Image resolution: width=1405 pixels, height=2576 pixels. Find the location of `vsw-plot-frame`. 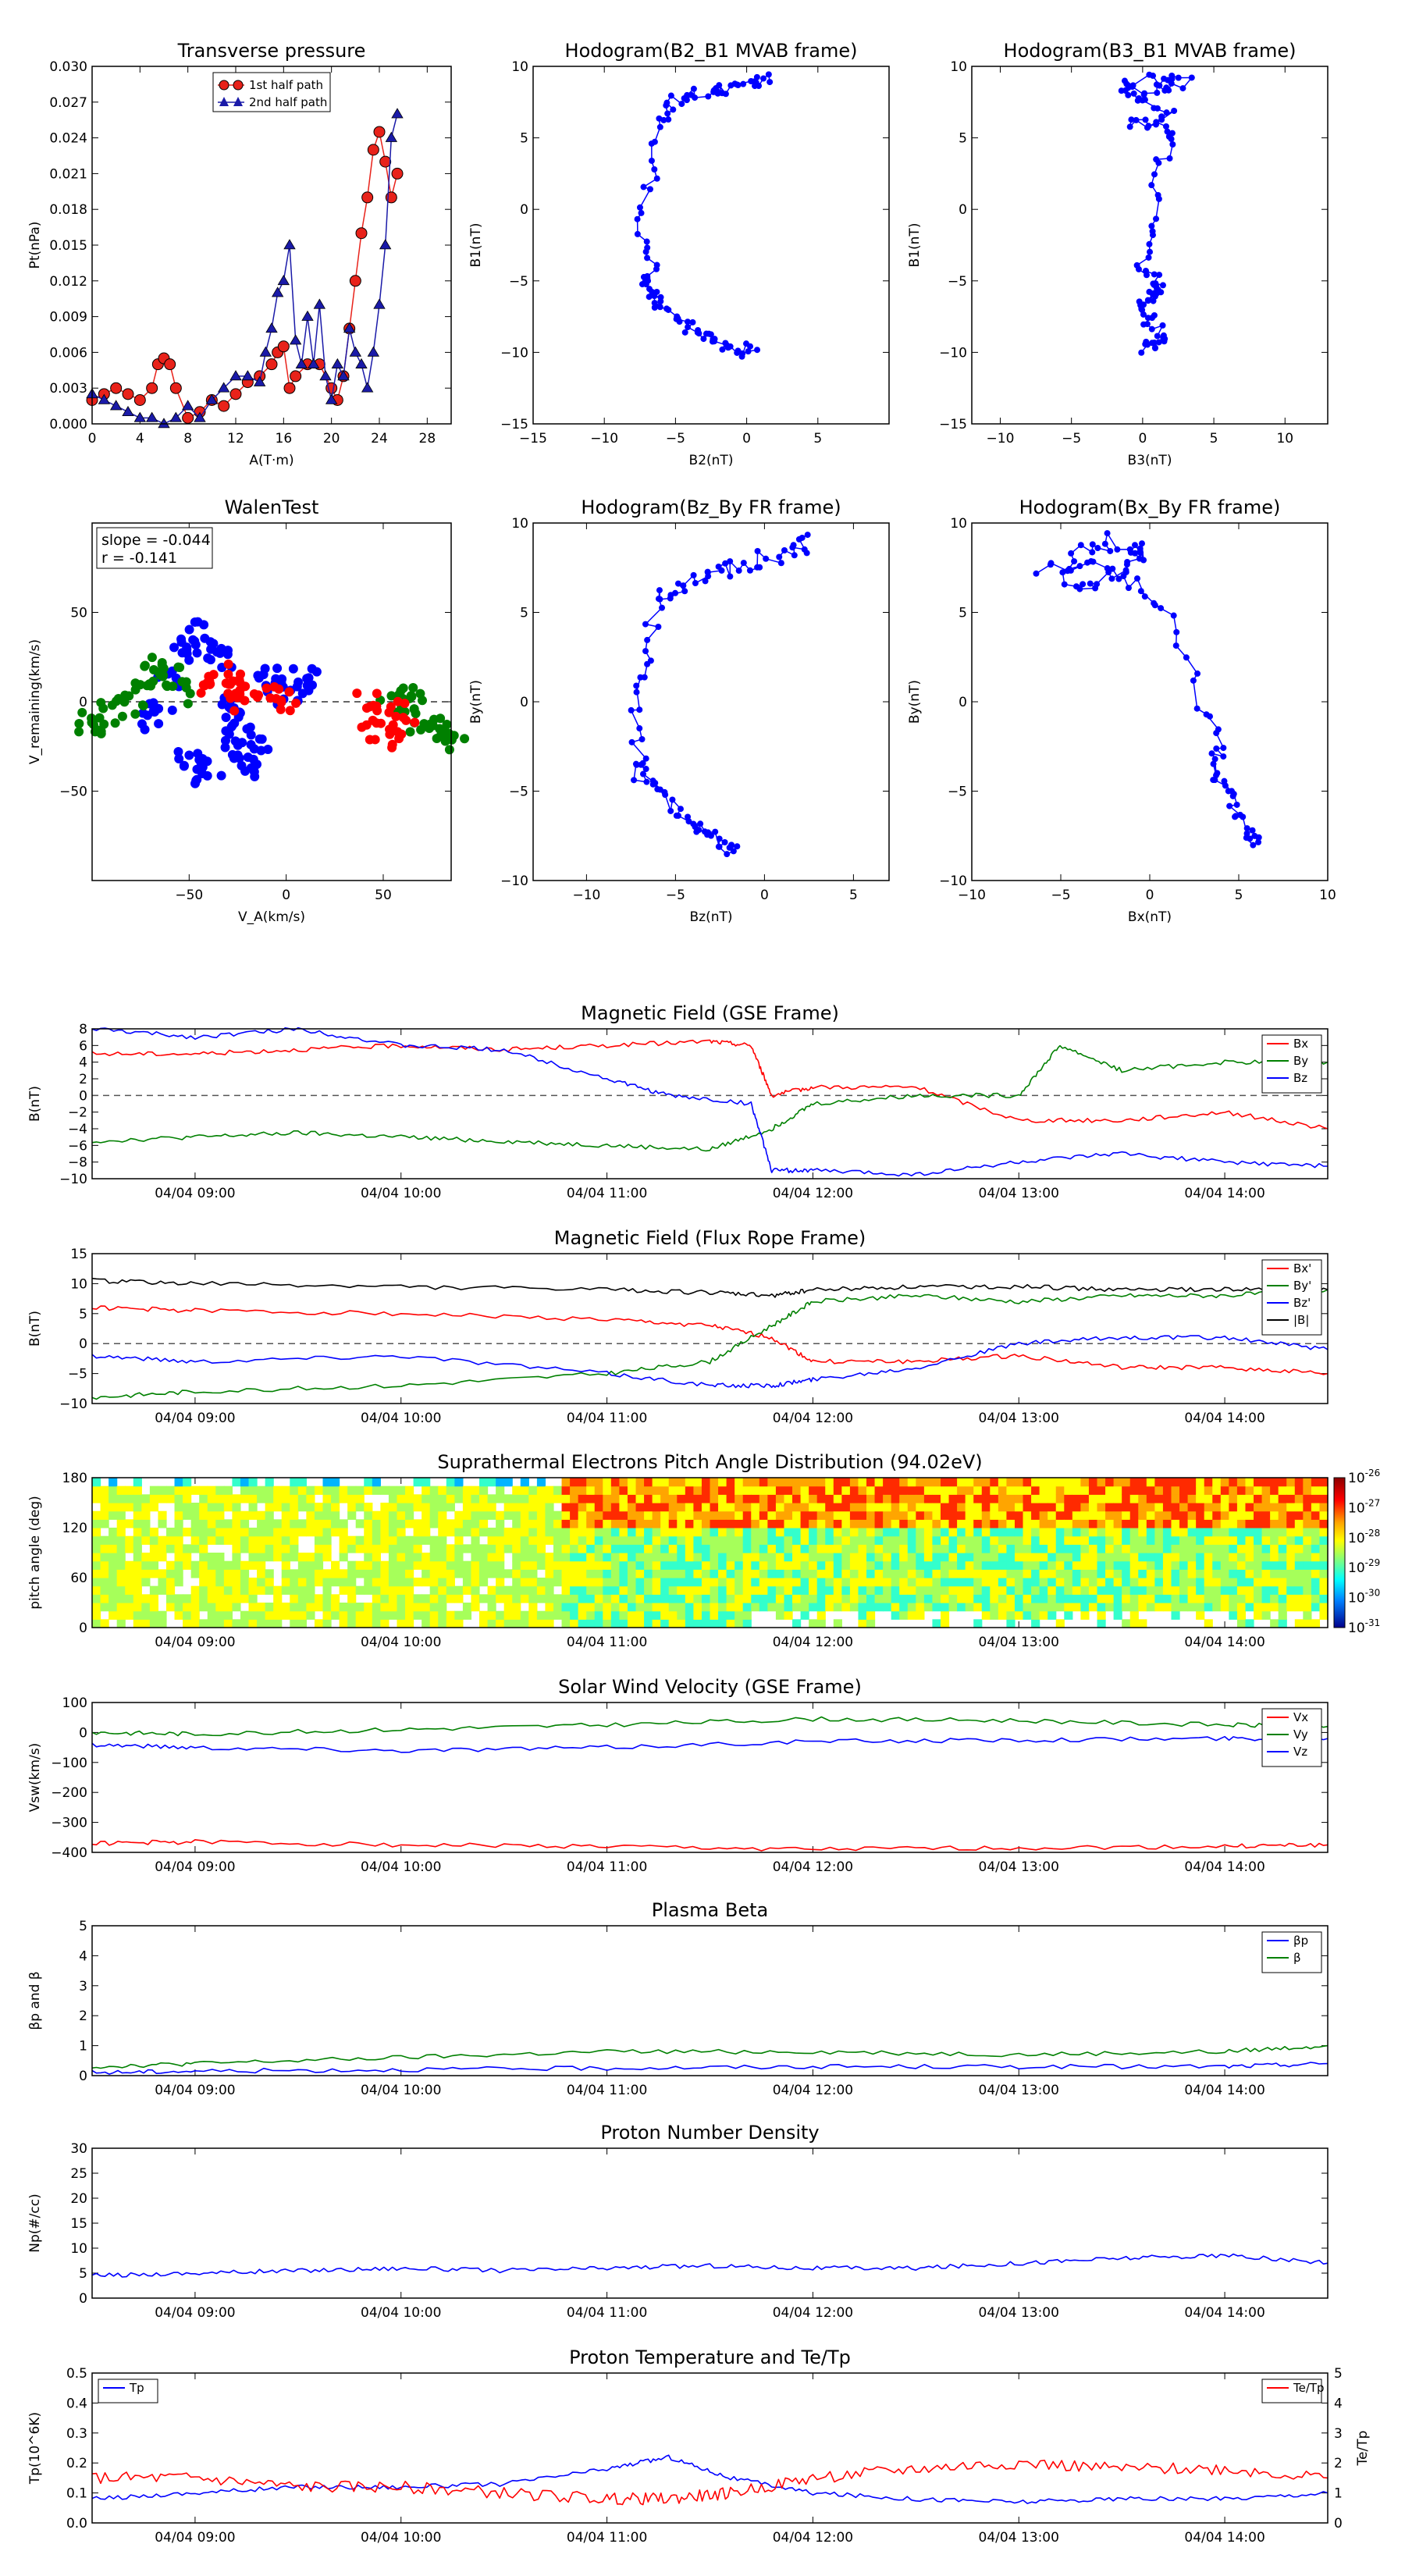

vsw-plot-frame is located at coordinates (710, 1777).